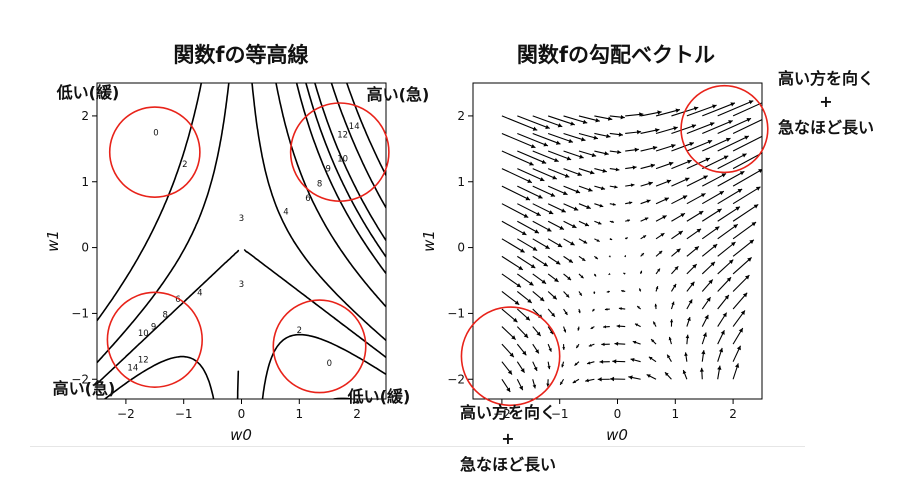  I want to click on contour-line, so click(330, 195).